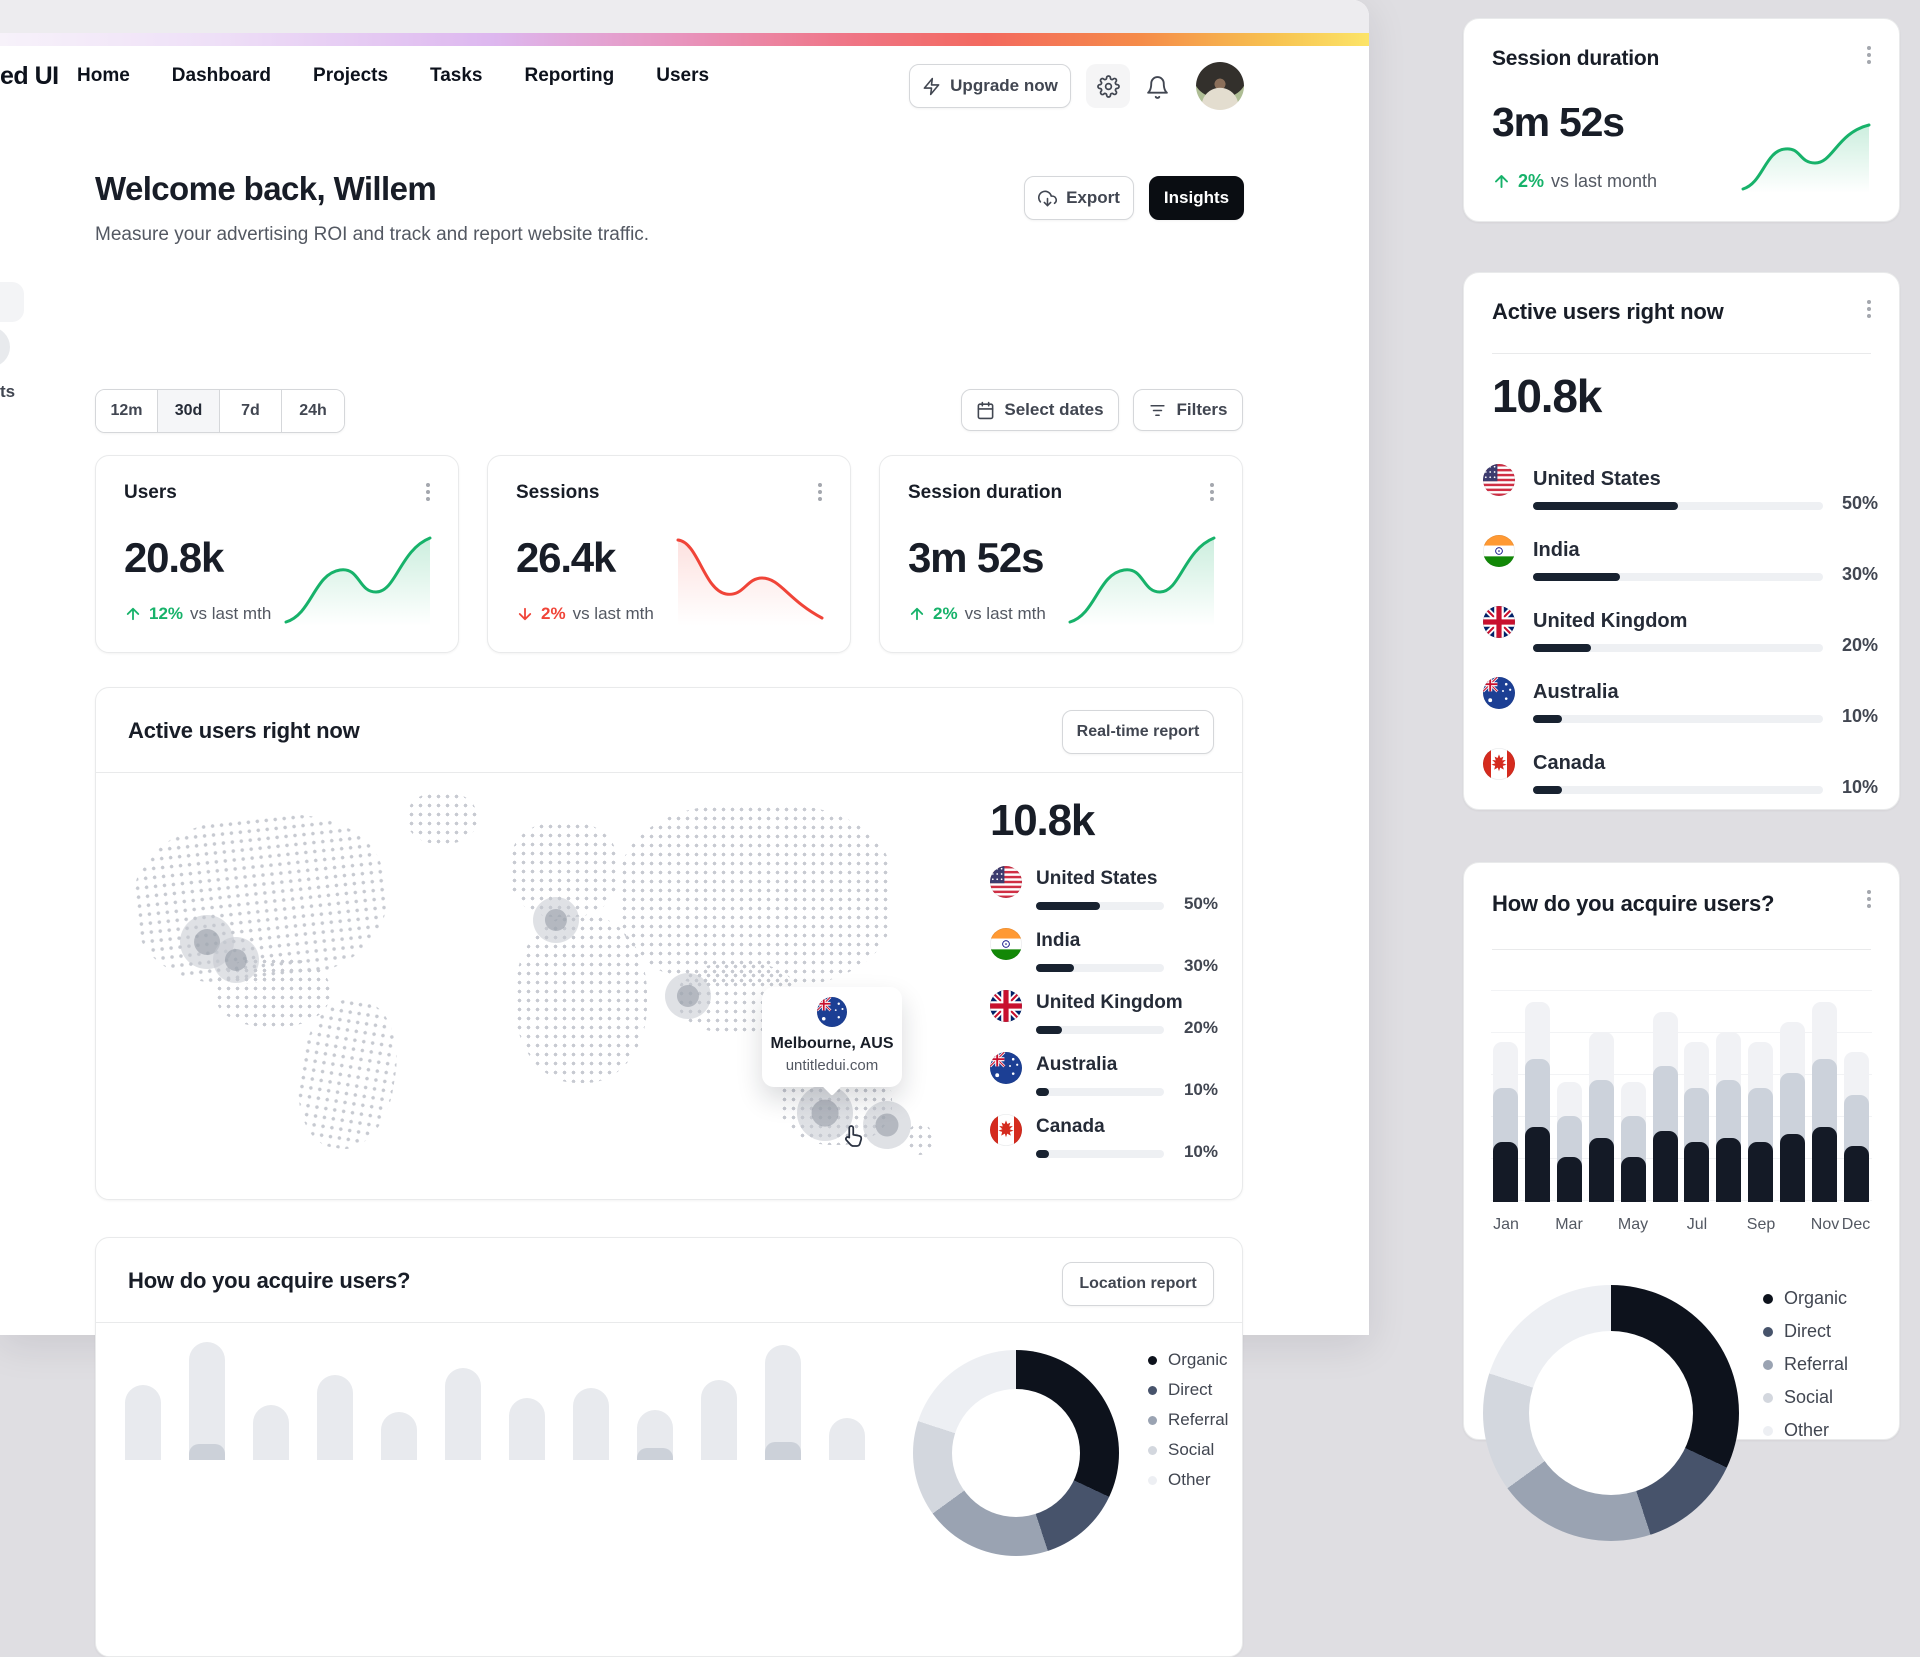 Image resolution: width=1920 pixels, height=1657 pixels. What do you see at coordinates (1006, 1130) in the screenshot?
I see `ca-flag-icon` at bounding box center [1006, 1130].